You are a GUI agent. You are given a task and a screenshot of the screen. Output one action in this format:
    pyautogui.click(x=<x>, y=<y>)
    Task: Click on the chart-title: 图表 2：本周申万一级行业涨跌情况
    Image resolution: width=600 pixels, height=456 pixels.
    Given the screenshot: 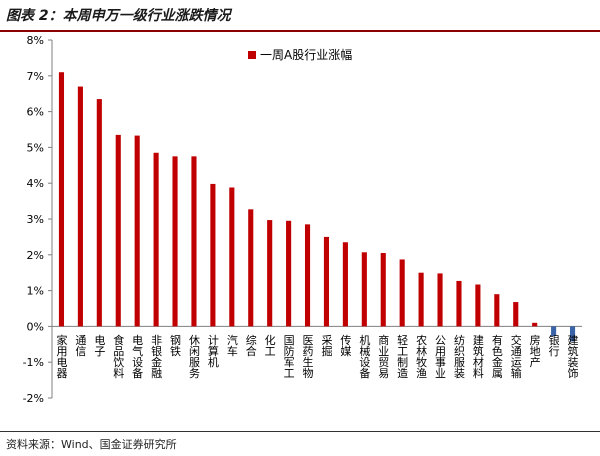 What is the action you would take?
    pyautogui.click(x=118, y=16)
    